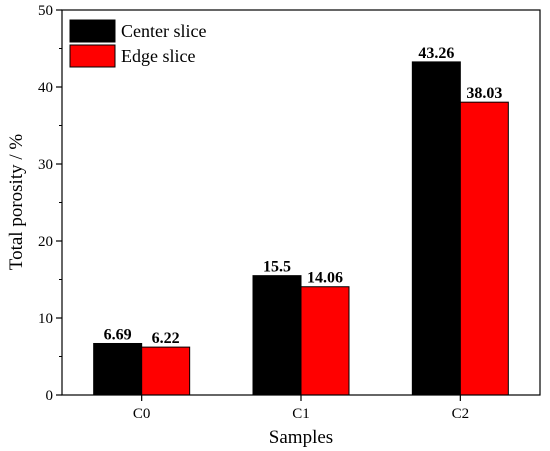  Describe the element at coordinates (45, 88) in the screenshot. I see `y-tick-label-40: 40` at that location.